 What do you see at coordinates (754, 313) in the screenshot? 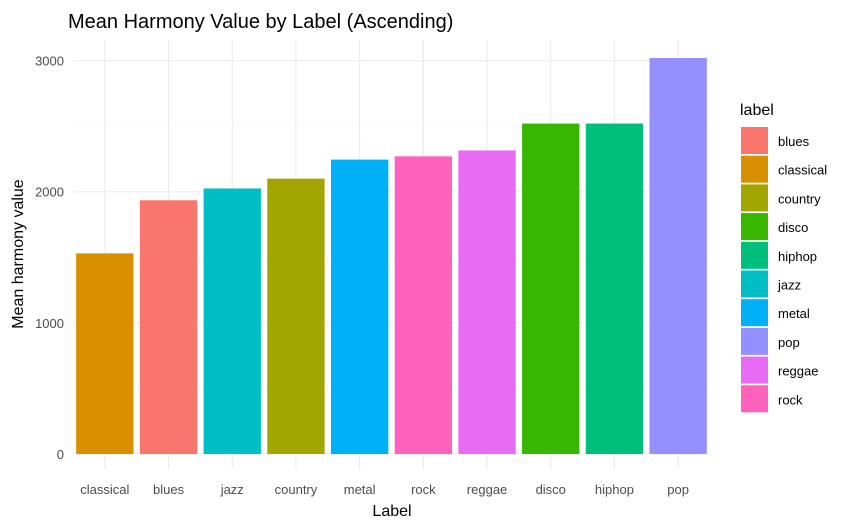
I see `legend-key-metal` at bounding box center [754, 313].